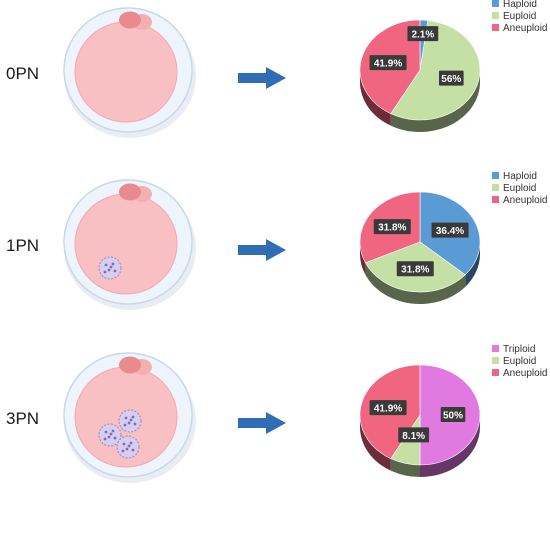  I want to click on data-label: 36.4%, so click(450, 230).